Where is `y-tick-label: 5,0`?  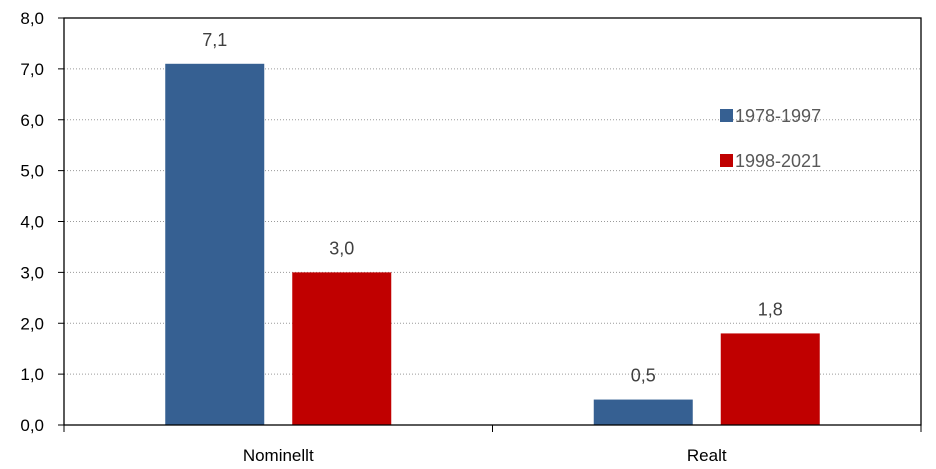 y-tick-label: 5,0 is located at coordinates (32, 171).